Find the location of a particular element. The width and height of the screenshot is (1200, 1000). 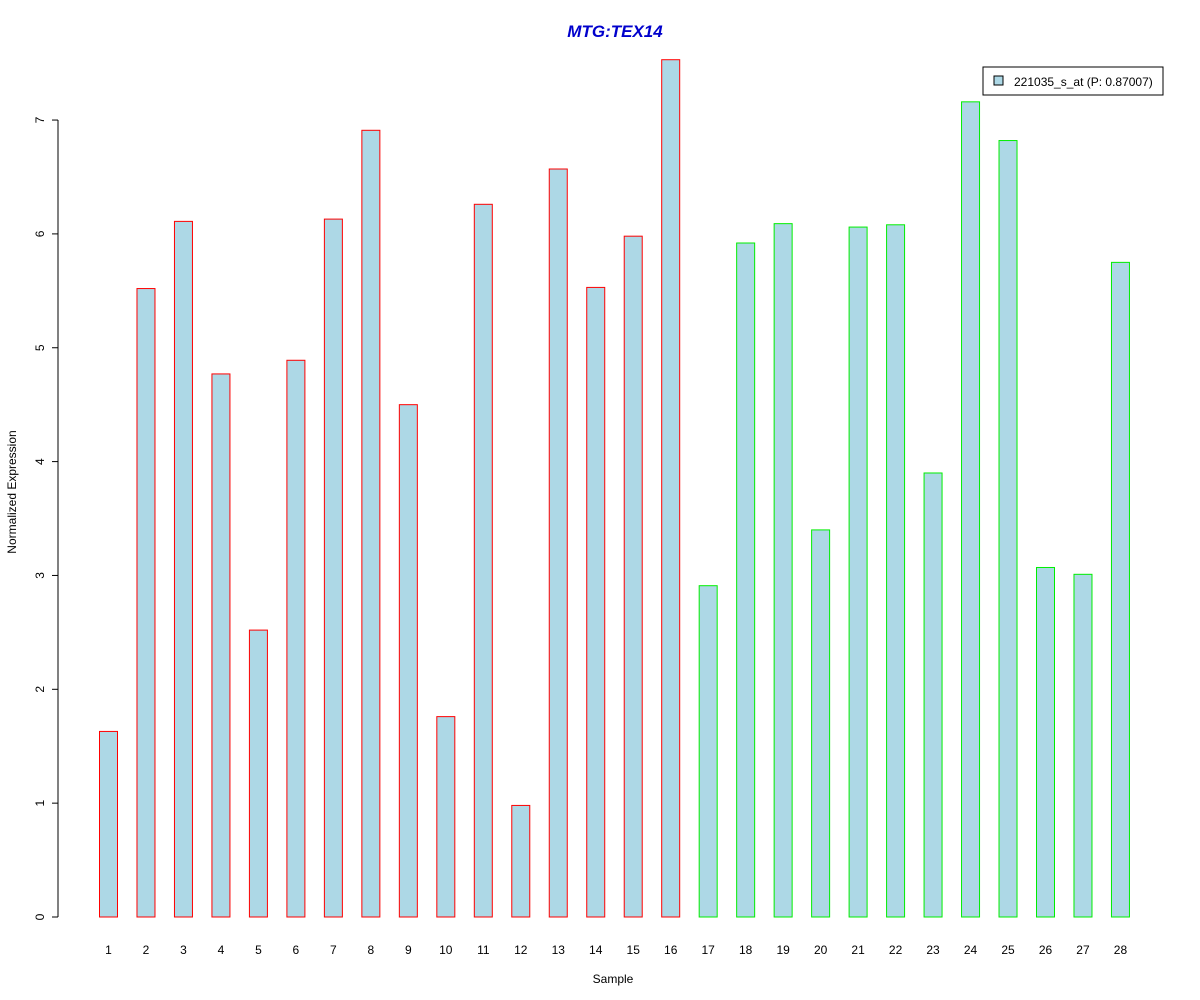

x-tick-label: 25 is located at coordinates (1008, 950).